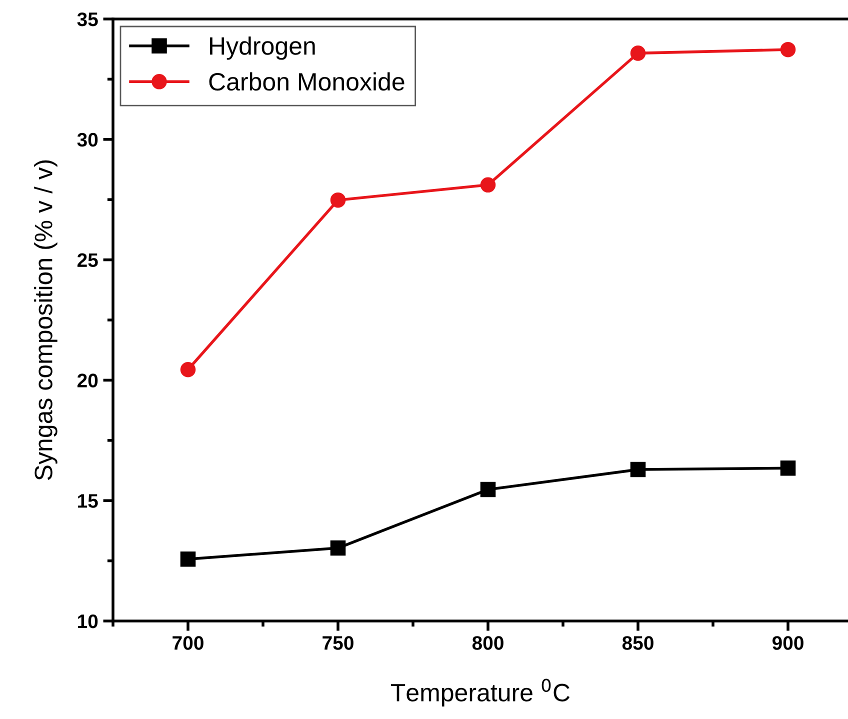  Describe the element at coordinates (88, 621) in the screenshot. I see `y-tick-label: 10` at that location.